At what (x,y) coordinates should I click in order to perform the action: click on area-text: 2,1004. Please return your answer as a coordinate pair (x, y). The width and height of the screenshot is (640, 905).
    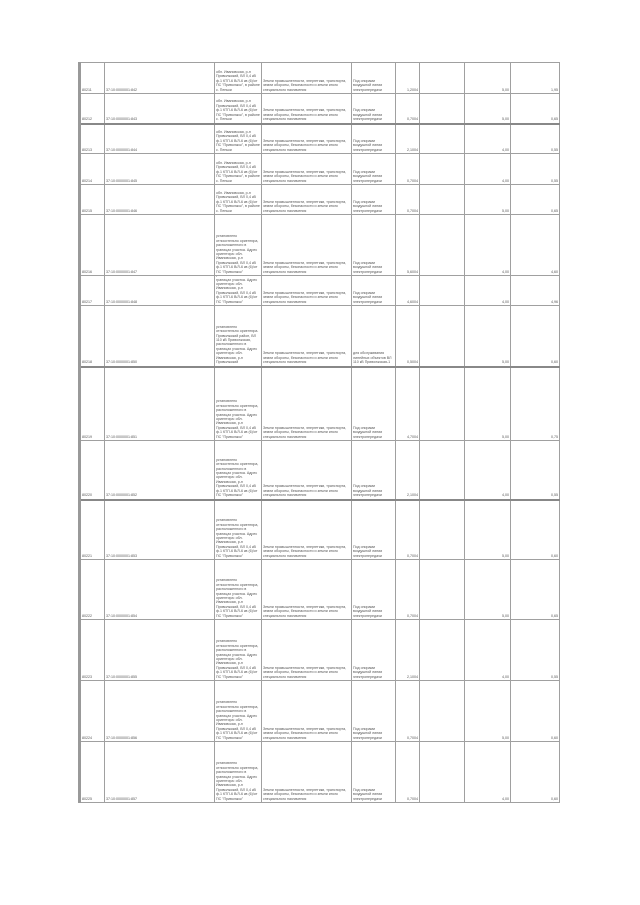
    Looking at the image, I should click on (412, 149).